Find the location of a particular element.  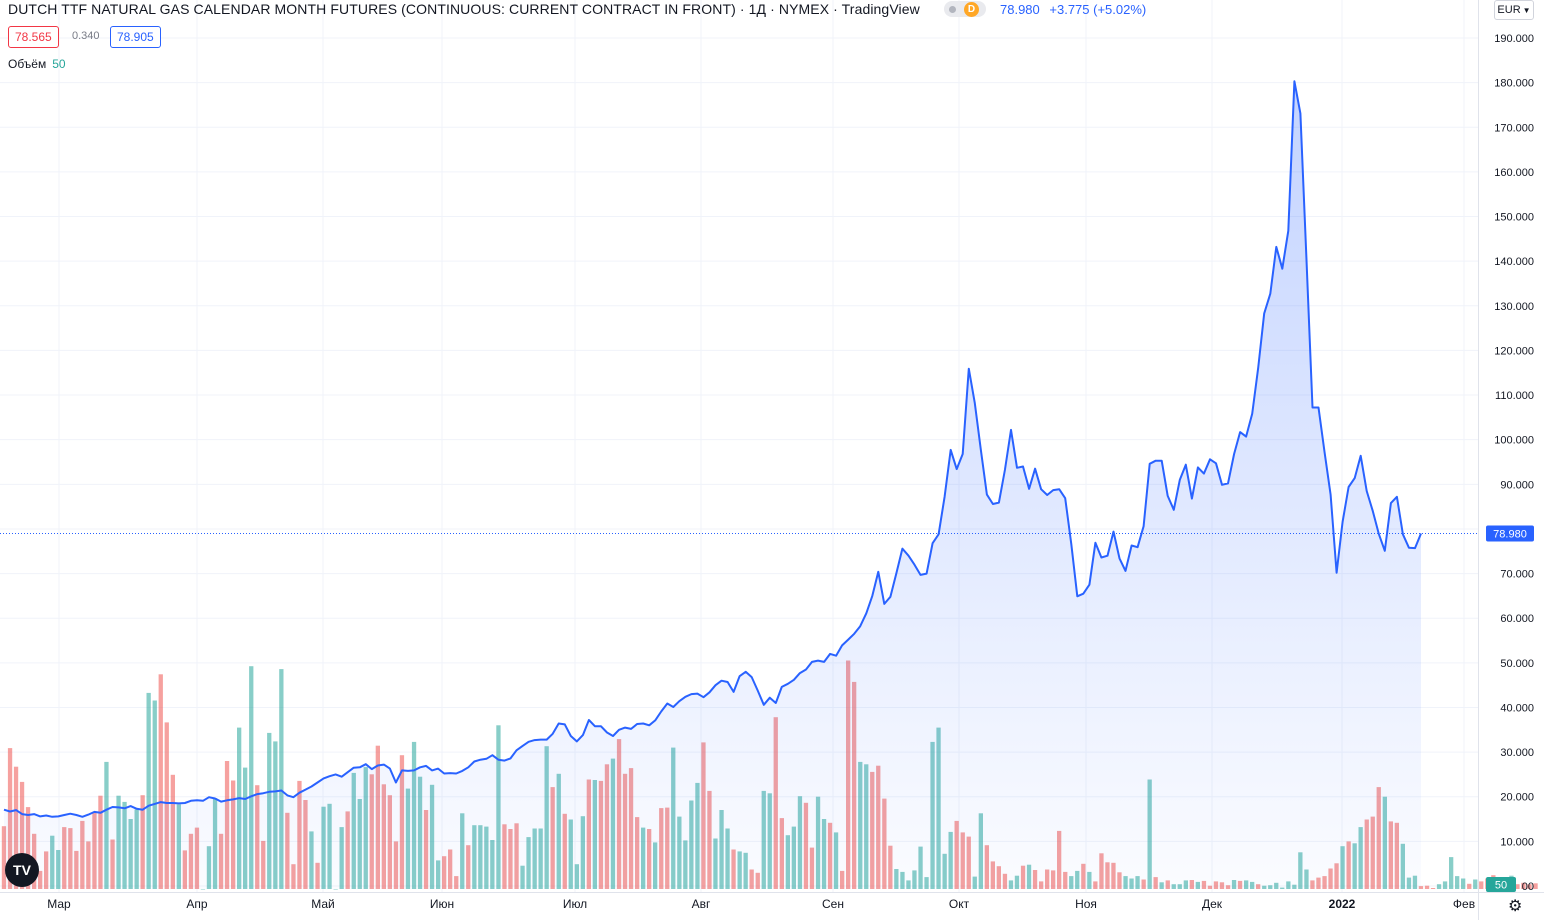

market-status-pill: D is located at coordinates (965, 9).